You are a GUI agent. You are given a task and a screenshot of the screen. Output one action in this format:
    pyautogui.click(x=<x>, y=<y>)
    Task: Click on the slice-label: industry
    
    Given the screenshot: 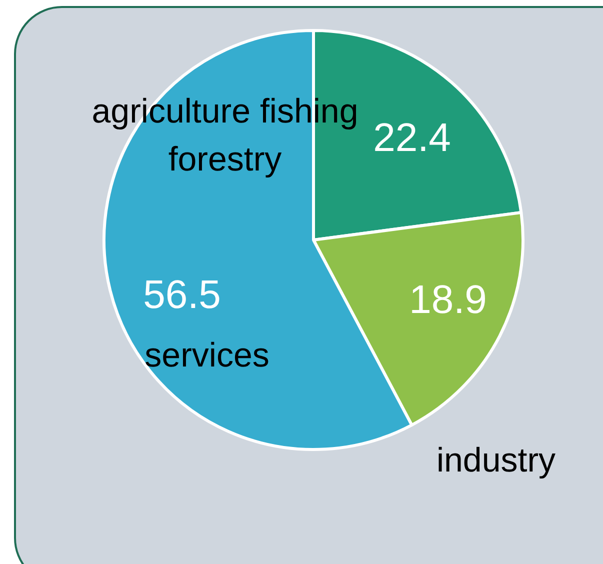 What is the action you would take?
    pyautogui.click(x=496, y=460)
    